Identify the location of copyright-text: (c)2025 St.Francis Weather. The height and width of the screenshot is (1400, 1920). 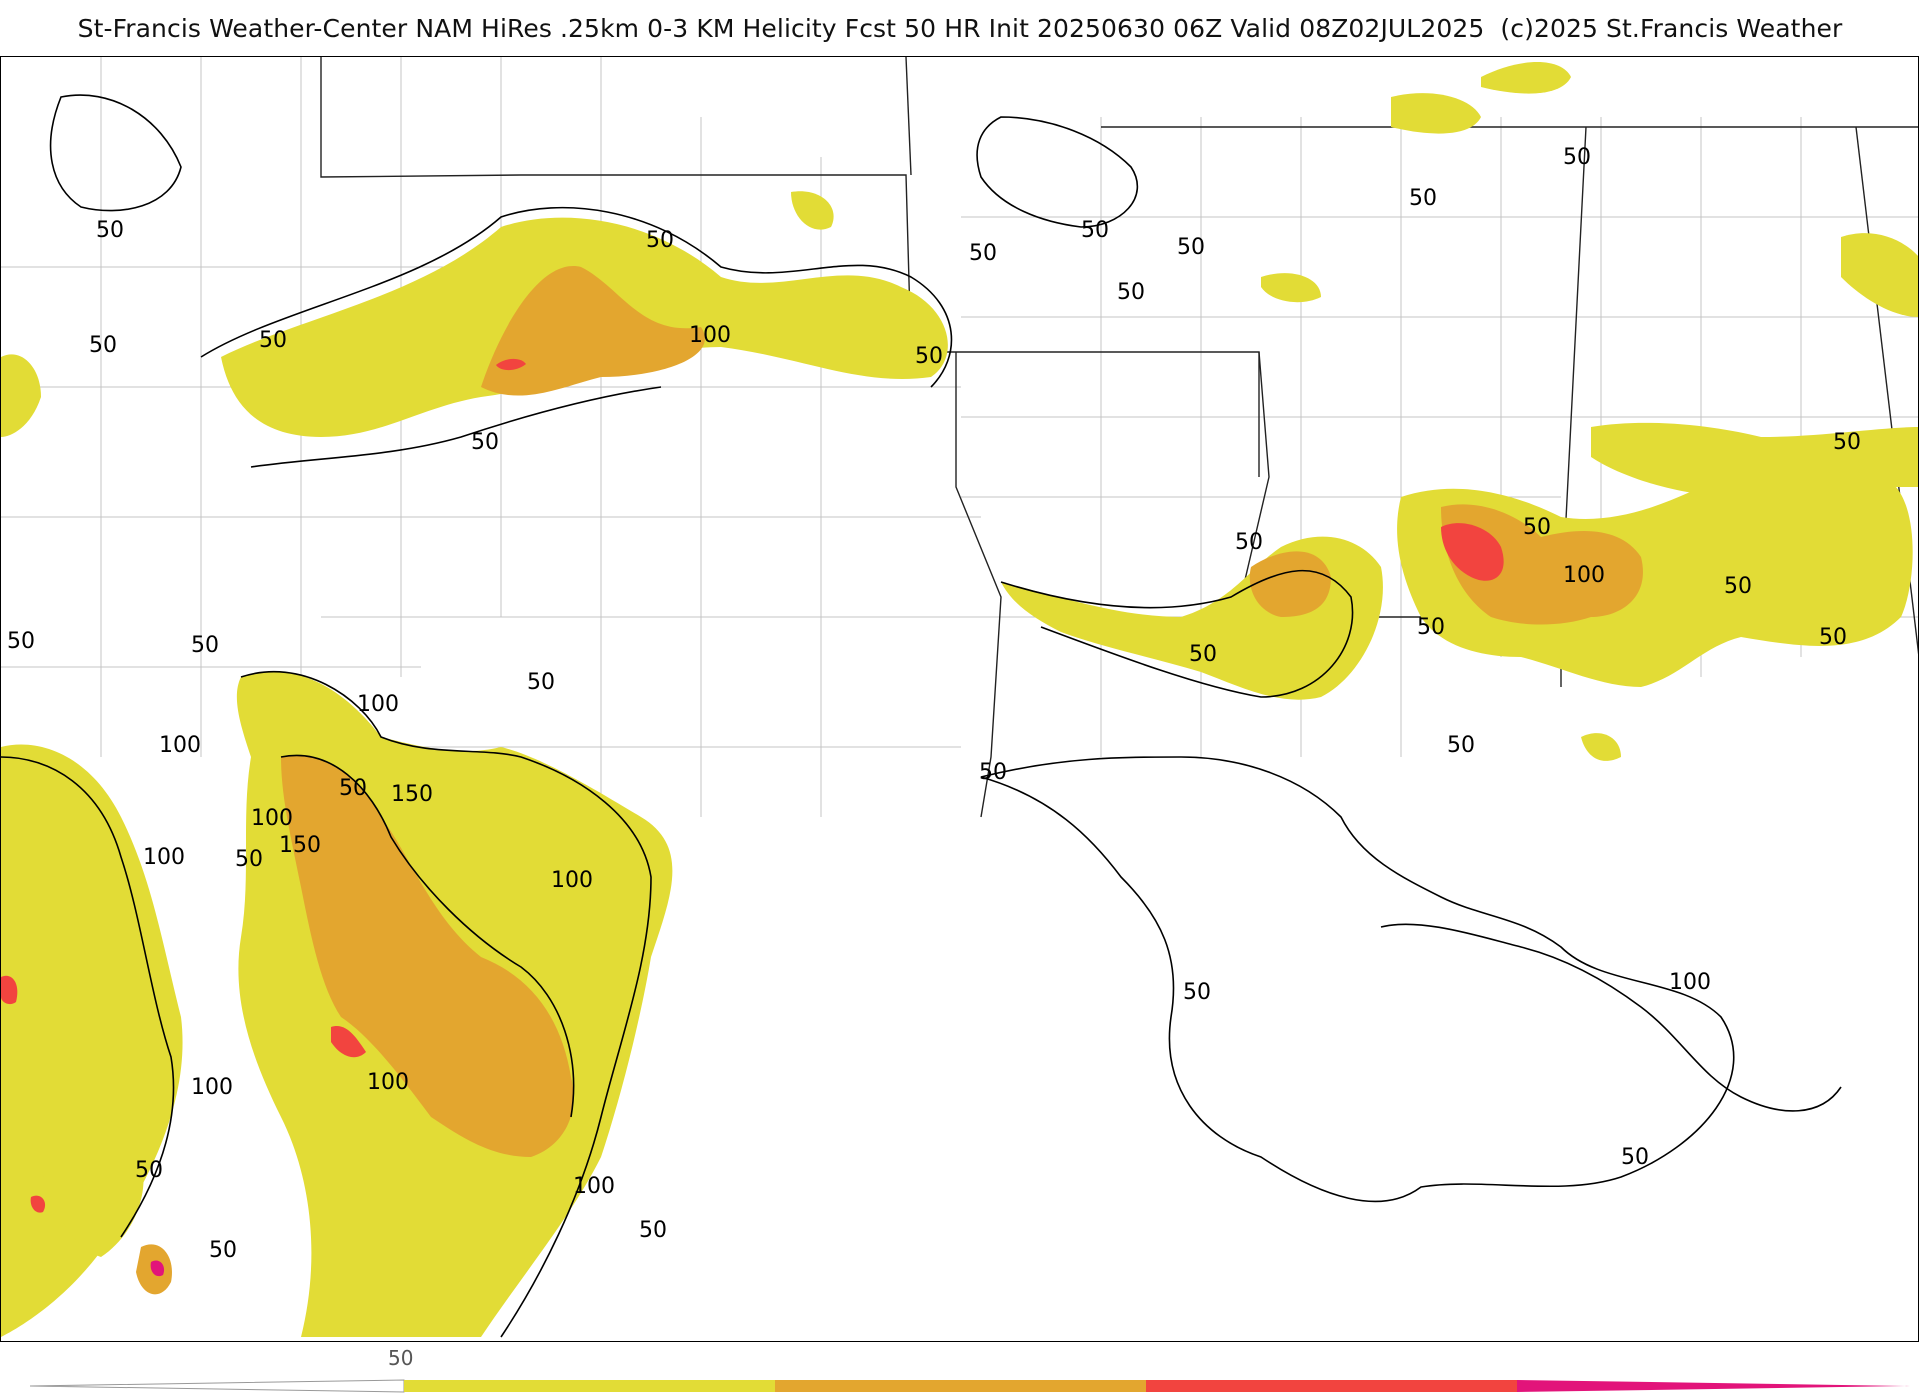
(1671, 28).